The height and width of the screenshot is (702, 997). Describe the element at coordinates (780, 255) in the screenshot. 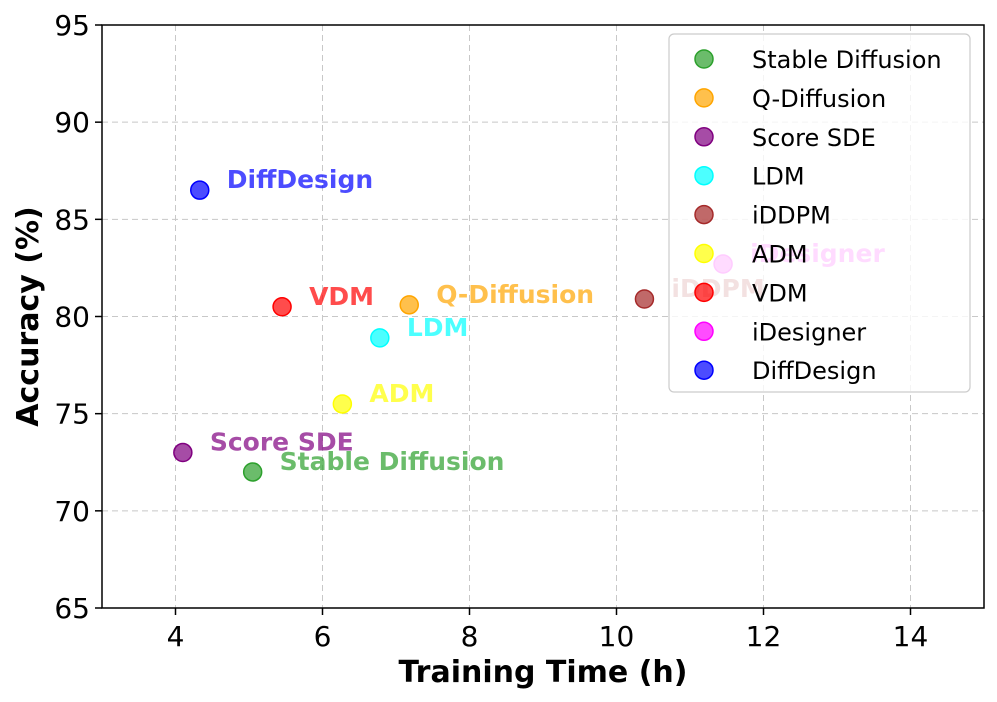

I see `legend-entry: ADM` at that location.